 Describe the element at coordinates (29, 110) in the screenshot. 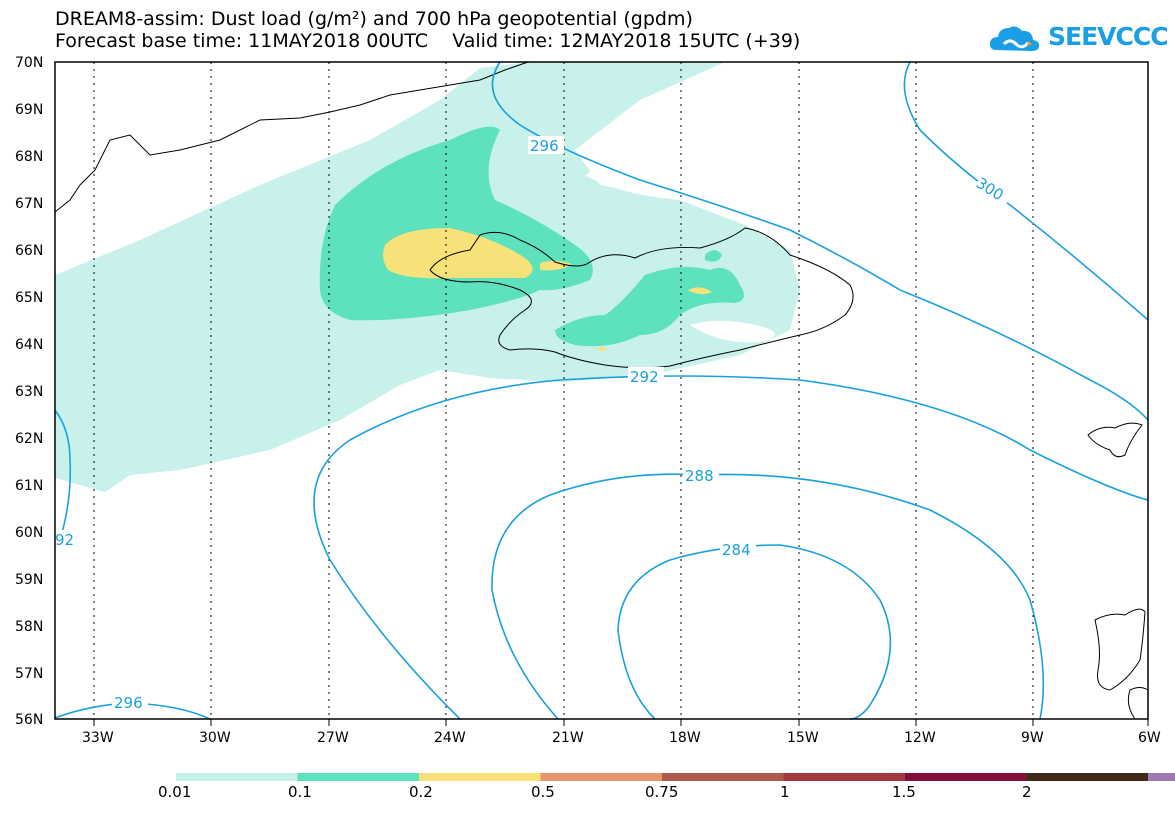

I see `lat-label: 69N` at that location.